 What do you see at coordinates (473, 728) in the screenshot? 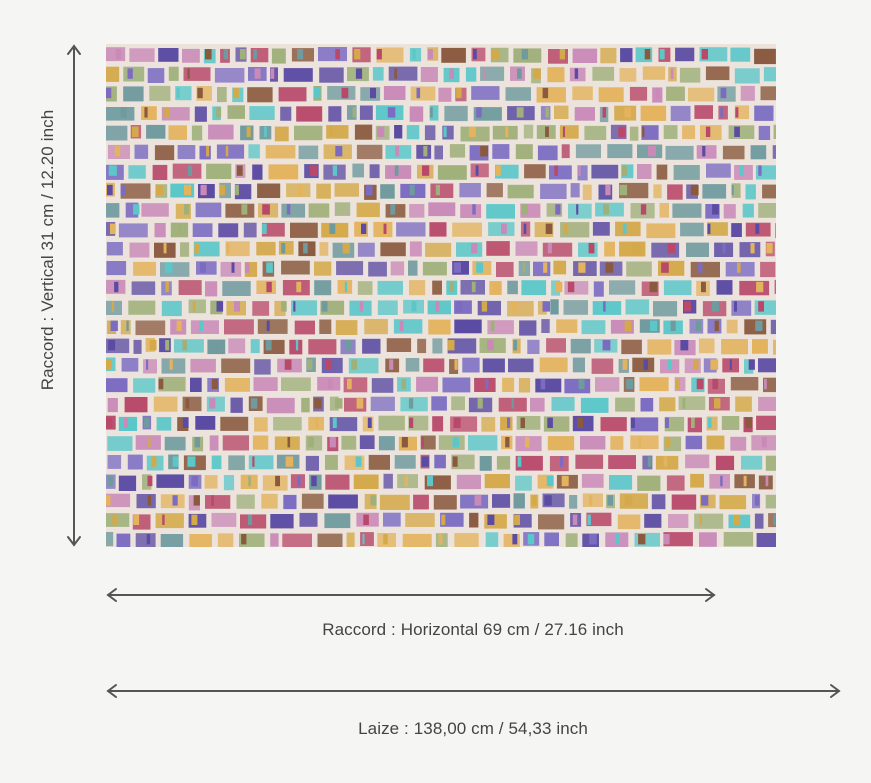
I see `width-label: Laize : 138,00 cm / 54,33 inch` at bounding box center [473, 728].